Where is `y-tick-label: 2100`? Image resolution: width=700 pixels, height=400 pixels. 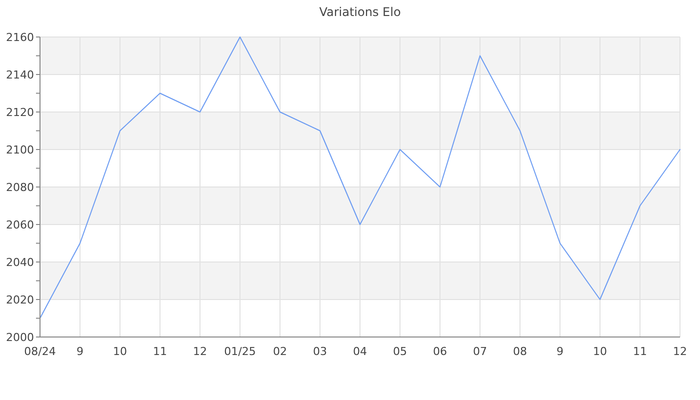
y-tick-label: 2100 is located at coordinates (20, 149).